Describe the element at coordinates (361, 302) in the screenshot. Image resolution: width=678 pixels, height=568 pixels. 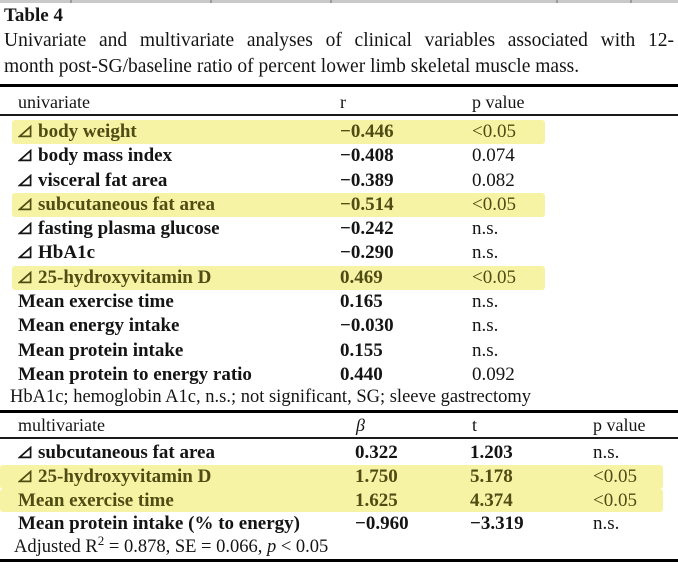
I see `r-value: 0.165` at that location.